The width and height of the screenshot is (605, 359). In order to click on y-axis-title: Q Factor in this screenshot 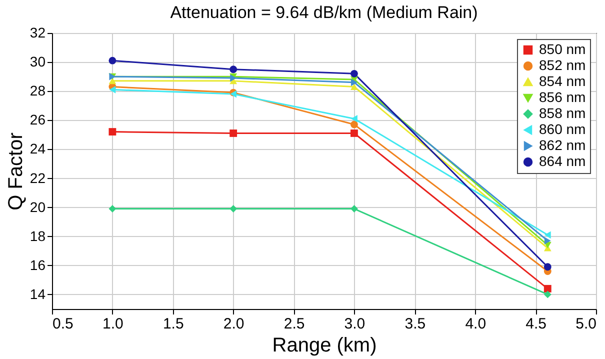, I will do `click(15, 171)`.